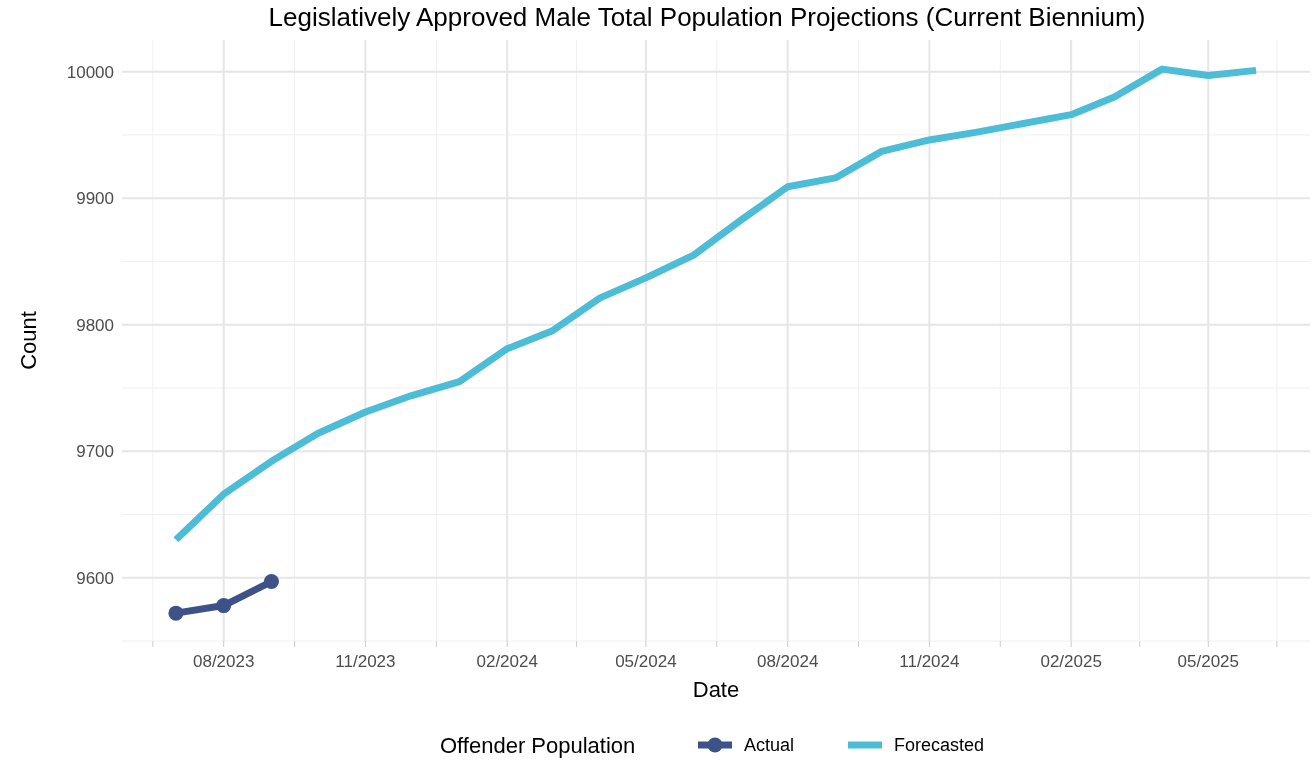 This screenshot has width=1314, height=761. I want to click on x-tick-label: 02/2024, so click(507, 661).